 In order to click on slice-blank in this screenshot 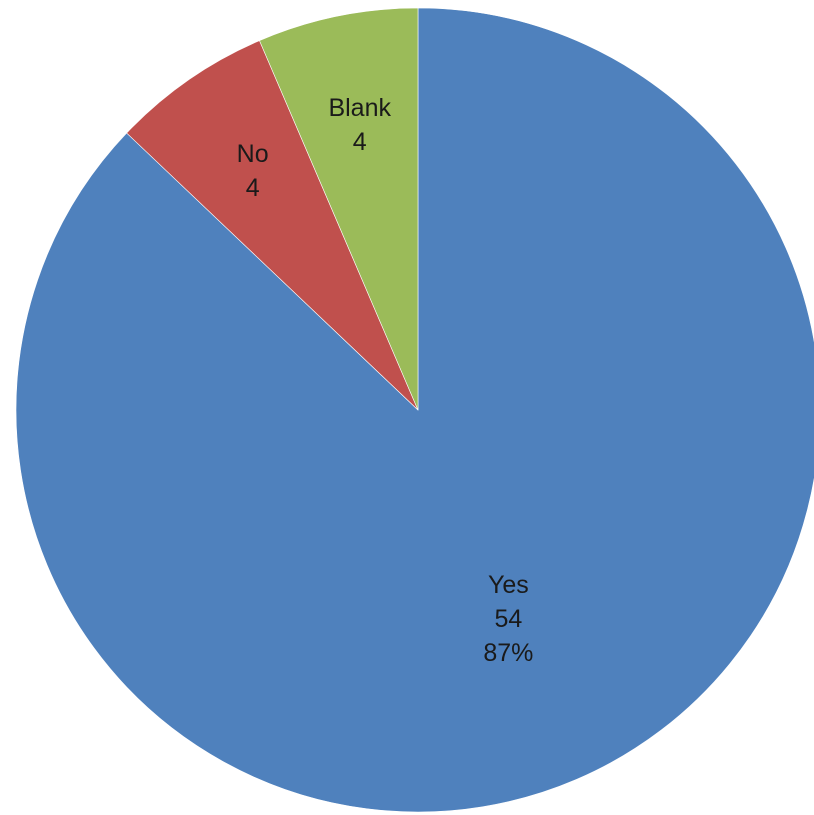, I will do `click(339, 209)`.